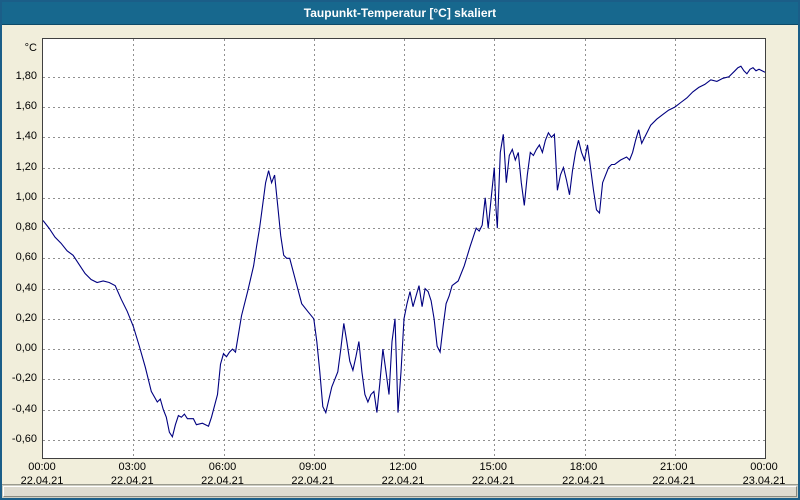  I want to click on y-tick-label: 1,60, so click(26, 106).